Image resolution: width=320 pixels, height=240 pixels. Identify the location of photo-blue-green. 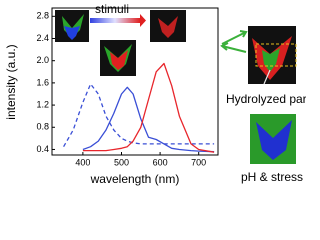
(72, 26).